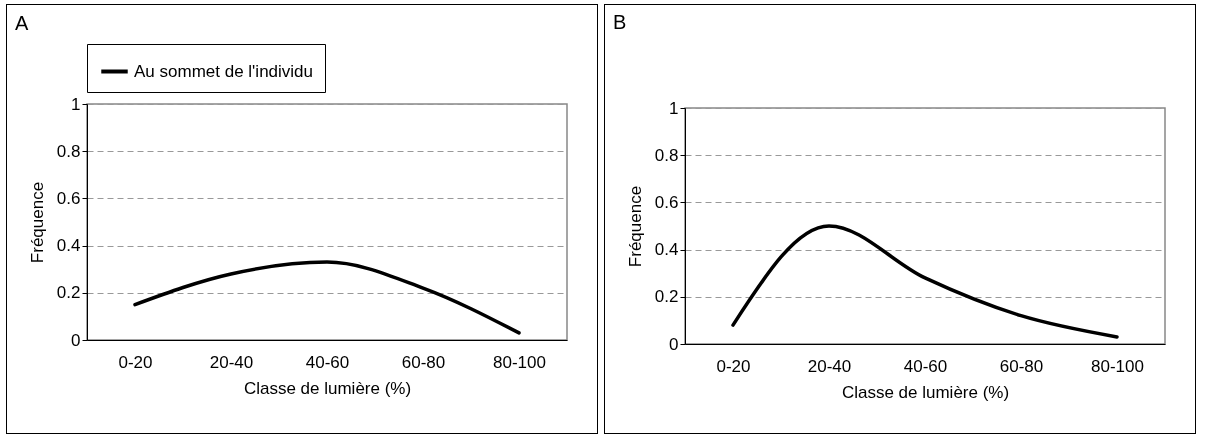 Image resolution: width=1214 pixels, height=436 pixels. What do you see at coordinates (223, 71) in the screenshot?
I see `legend-label: Au sommet de l'individu` at bounding box center [223, 71].